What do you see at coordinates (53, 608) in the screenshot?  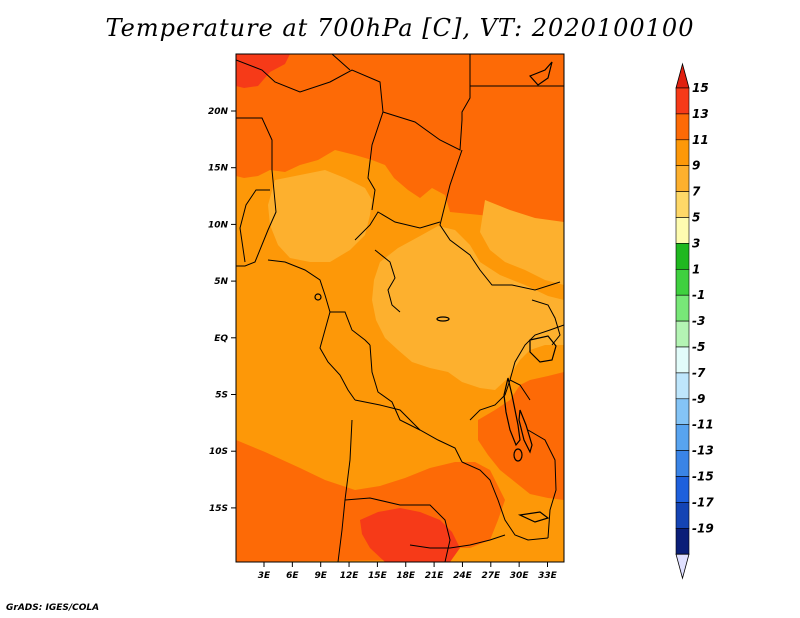 I see `footer-credit: GrADS: IGES/COLA` at bounding box center [53, 608].